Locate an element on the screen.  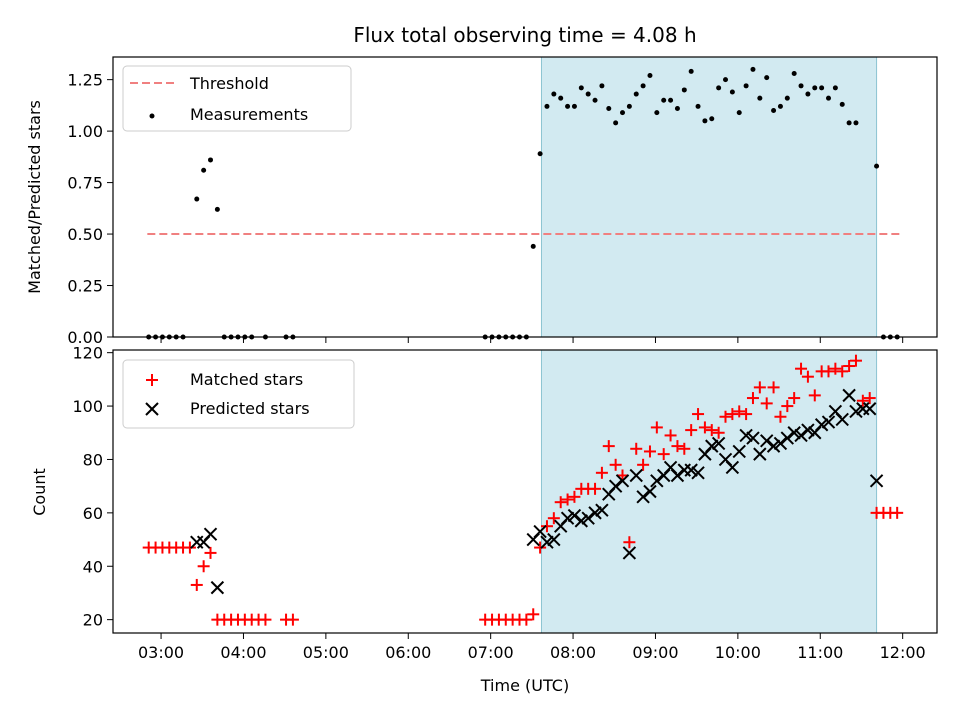
top-legend-box is located at coordinates (237, 98).